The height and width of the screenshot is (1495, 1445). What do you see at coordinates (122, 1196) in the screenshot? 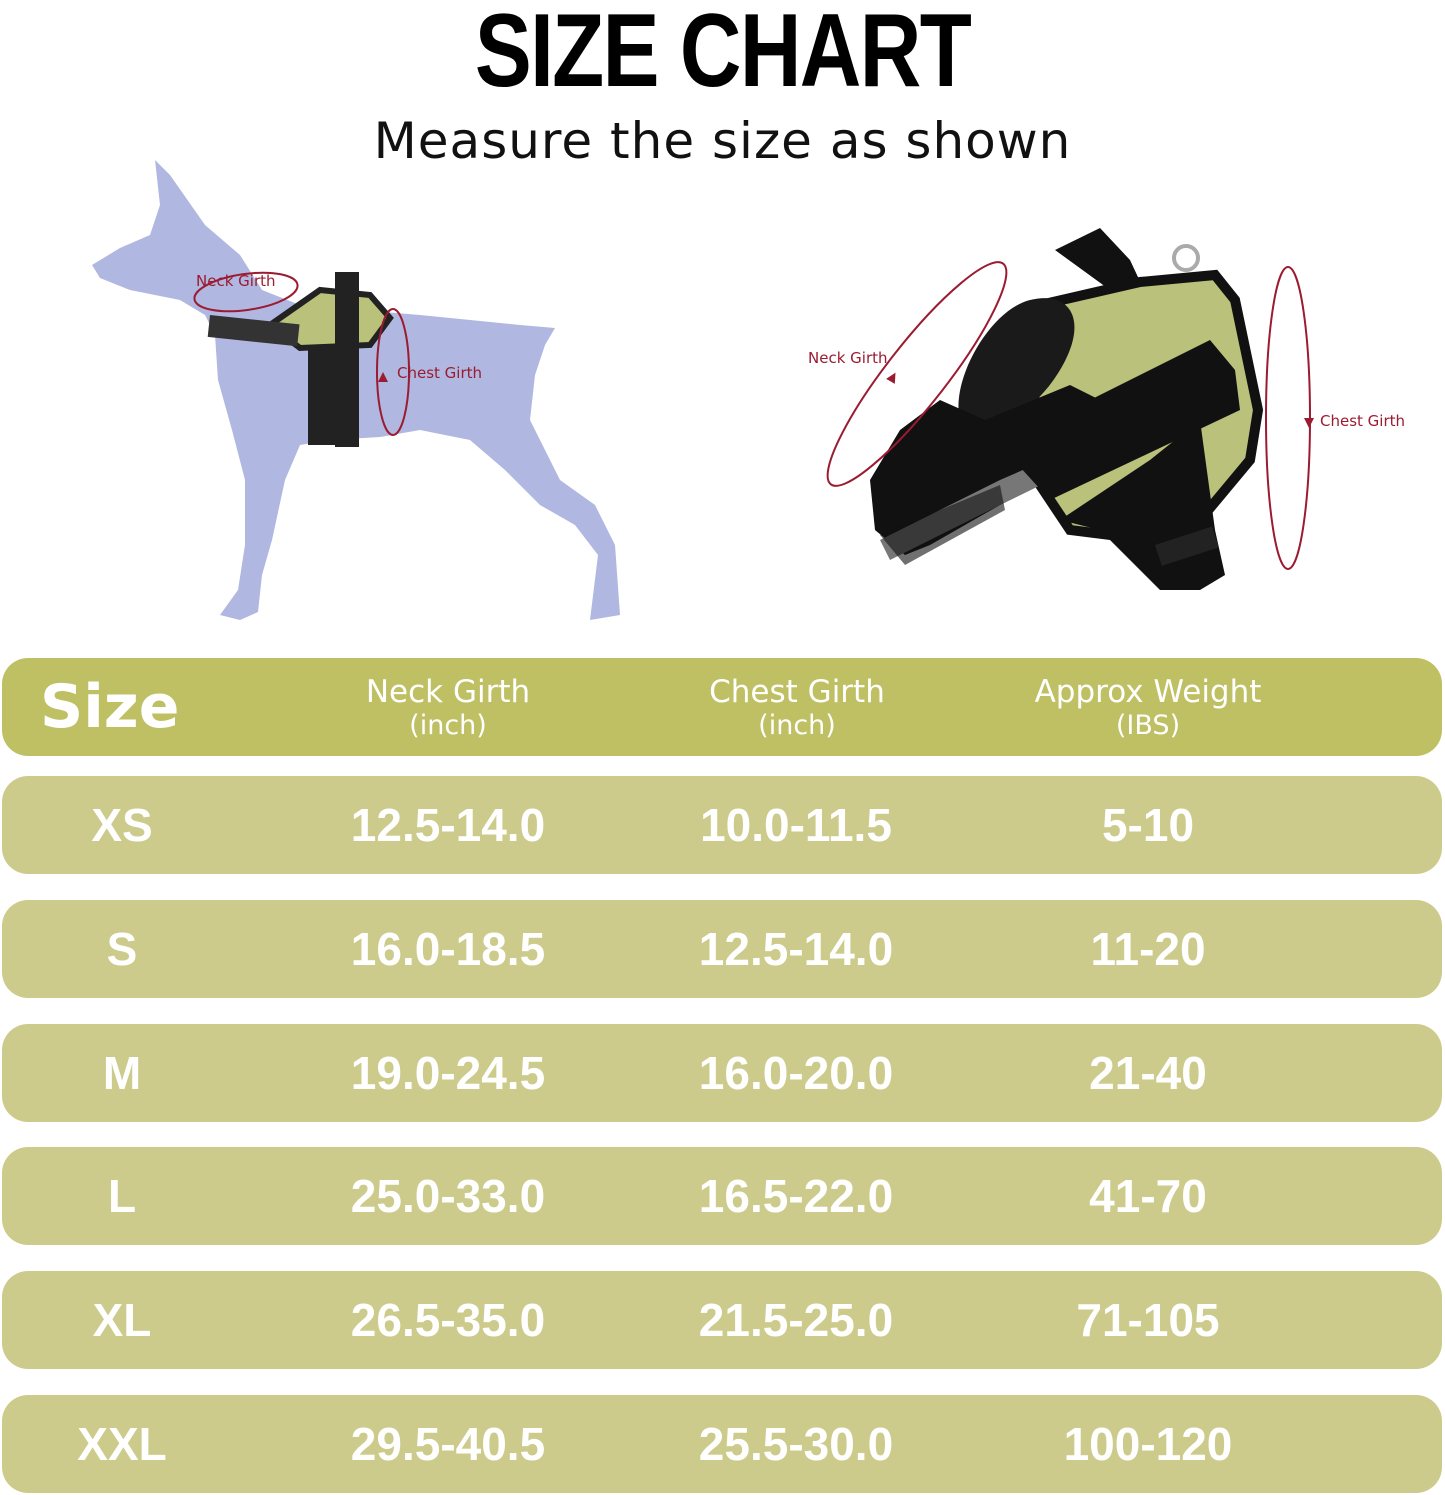
I see `cell-size: L` at bounding box center [122, 1196].